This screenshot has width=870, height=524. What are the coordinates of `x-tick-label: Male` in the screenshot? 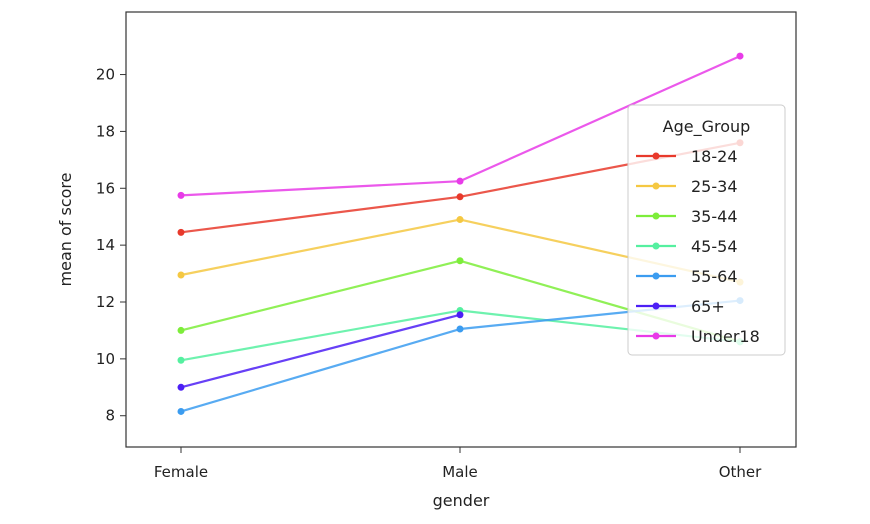 It's located at (460, 472).